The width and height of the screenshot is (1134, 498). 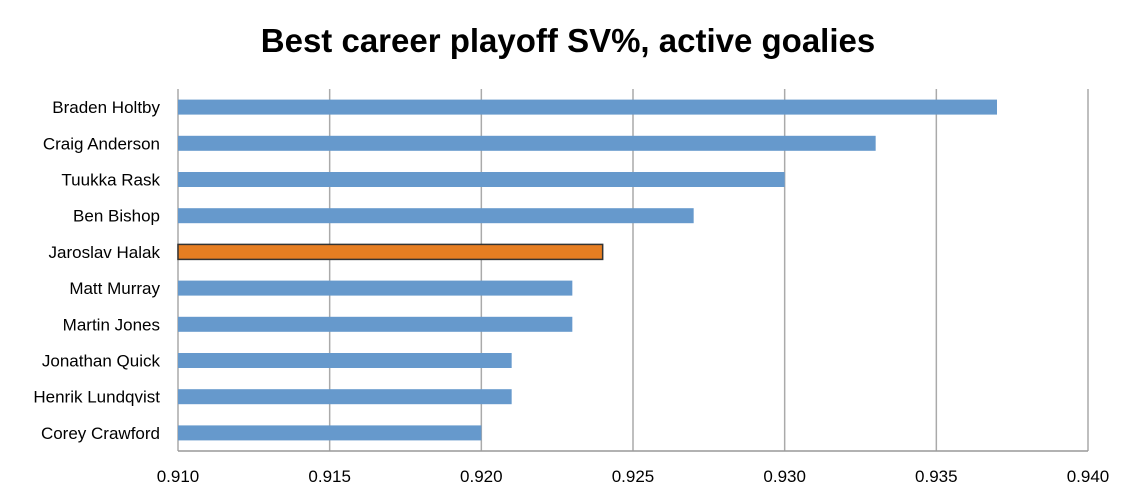 I want to click on x-tick-label: 0.920, so click(x=481, y=476).